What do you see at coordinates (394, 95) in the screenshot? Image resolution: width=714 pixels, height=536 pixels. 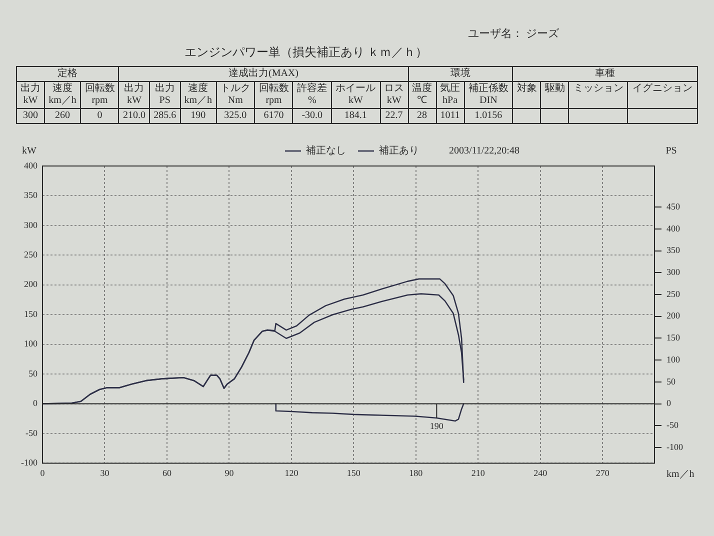 I see `text: ロス kW` at bounding box center [394, 95].